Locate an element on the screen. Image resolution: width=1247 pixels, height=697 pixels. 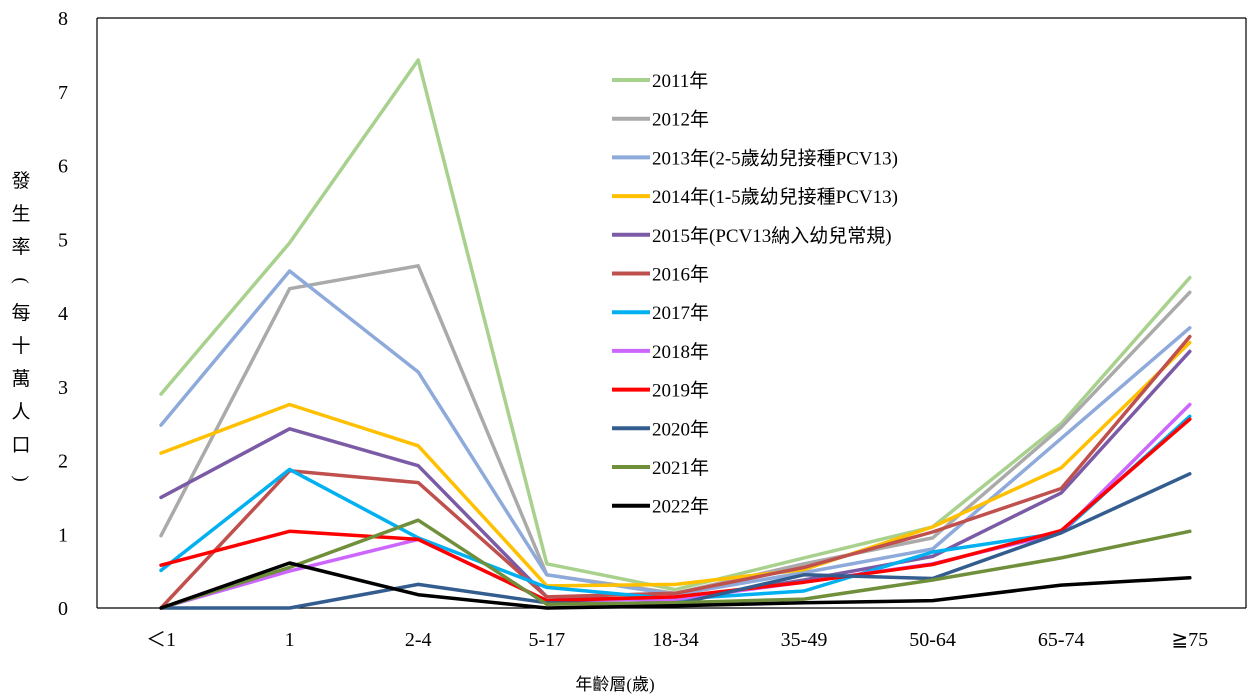
legend-label: 2013年(2-5歲幼兒接種PCV13) is located at coordinates (775, 158).